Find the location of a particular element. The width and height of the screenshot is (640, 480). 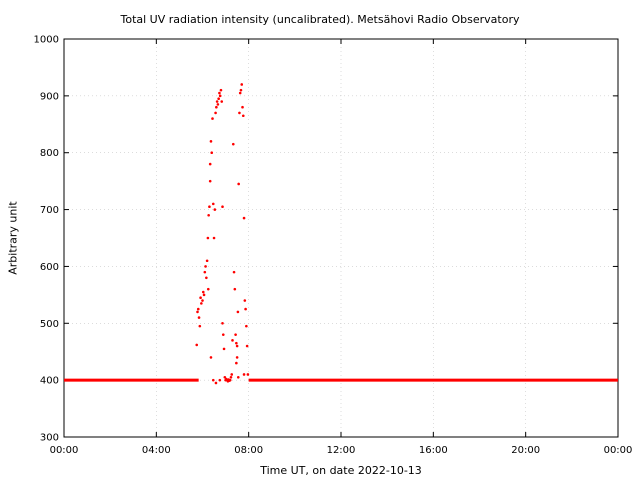

y-tick-label: 900 is located at coordinates (49, 96).